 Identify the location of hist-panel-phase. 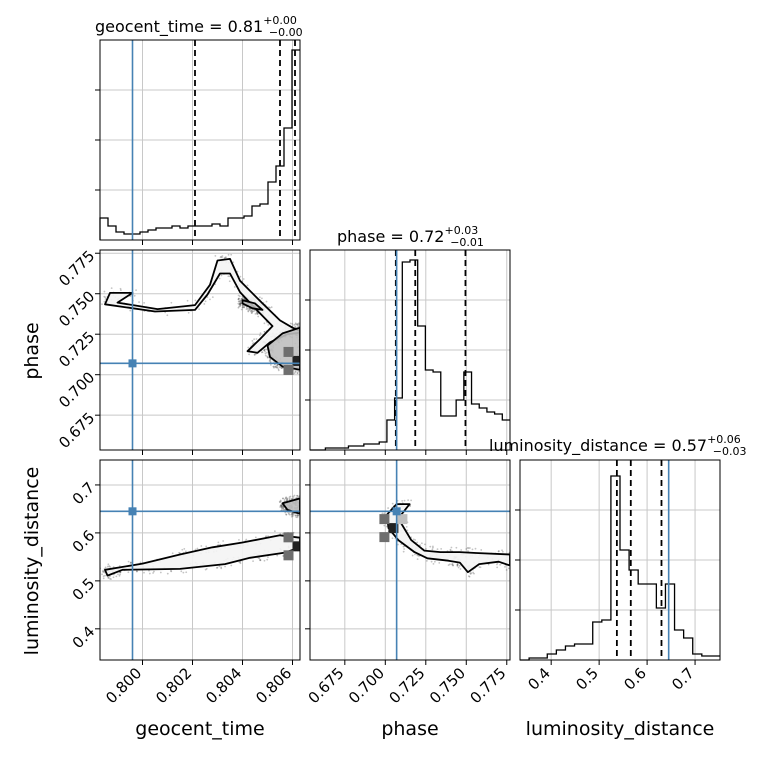
(408, 352).